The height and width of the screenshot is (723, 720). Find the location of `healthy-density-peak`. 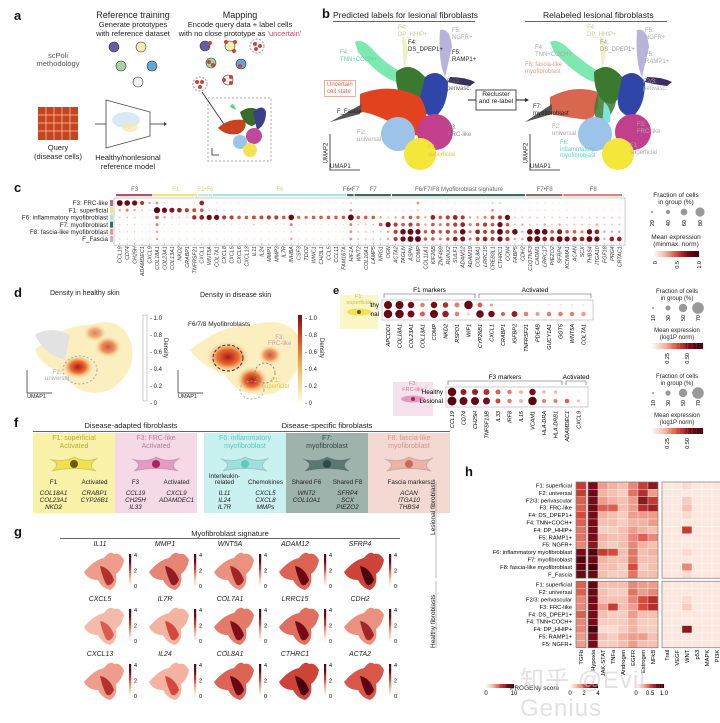

healthy-density-peak is located at coordinates (108, 347).